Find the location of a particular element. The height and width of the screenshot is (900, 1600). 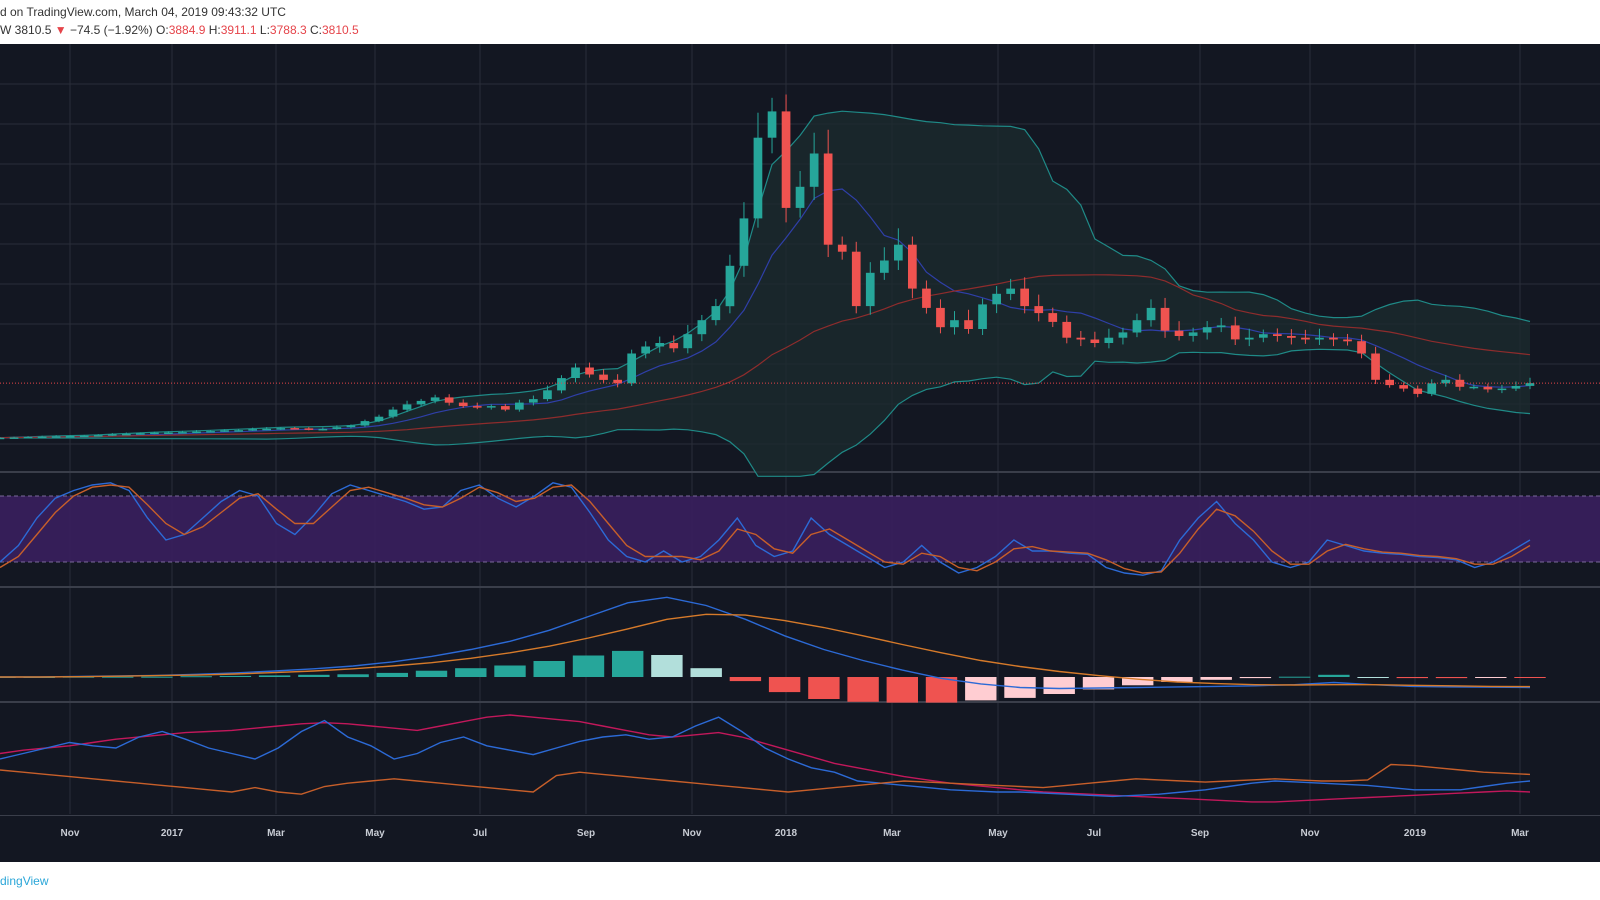

dmi-minus-line is located at coordinates (765, 758).